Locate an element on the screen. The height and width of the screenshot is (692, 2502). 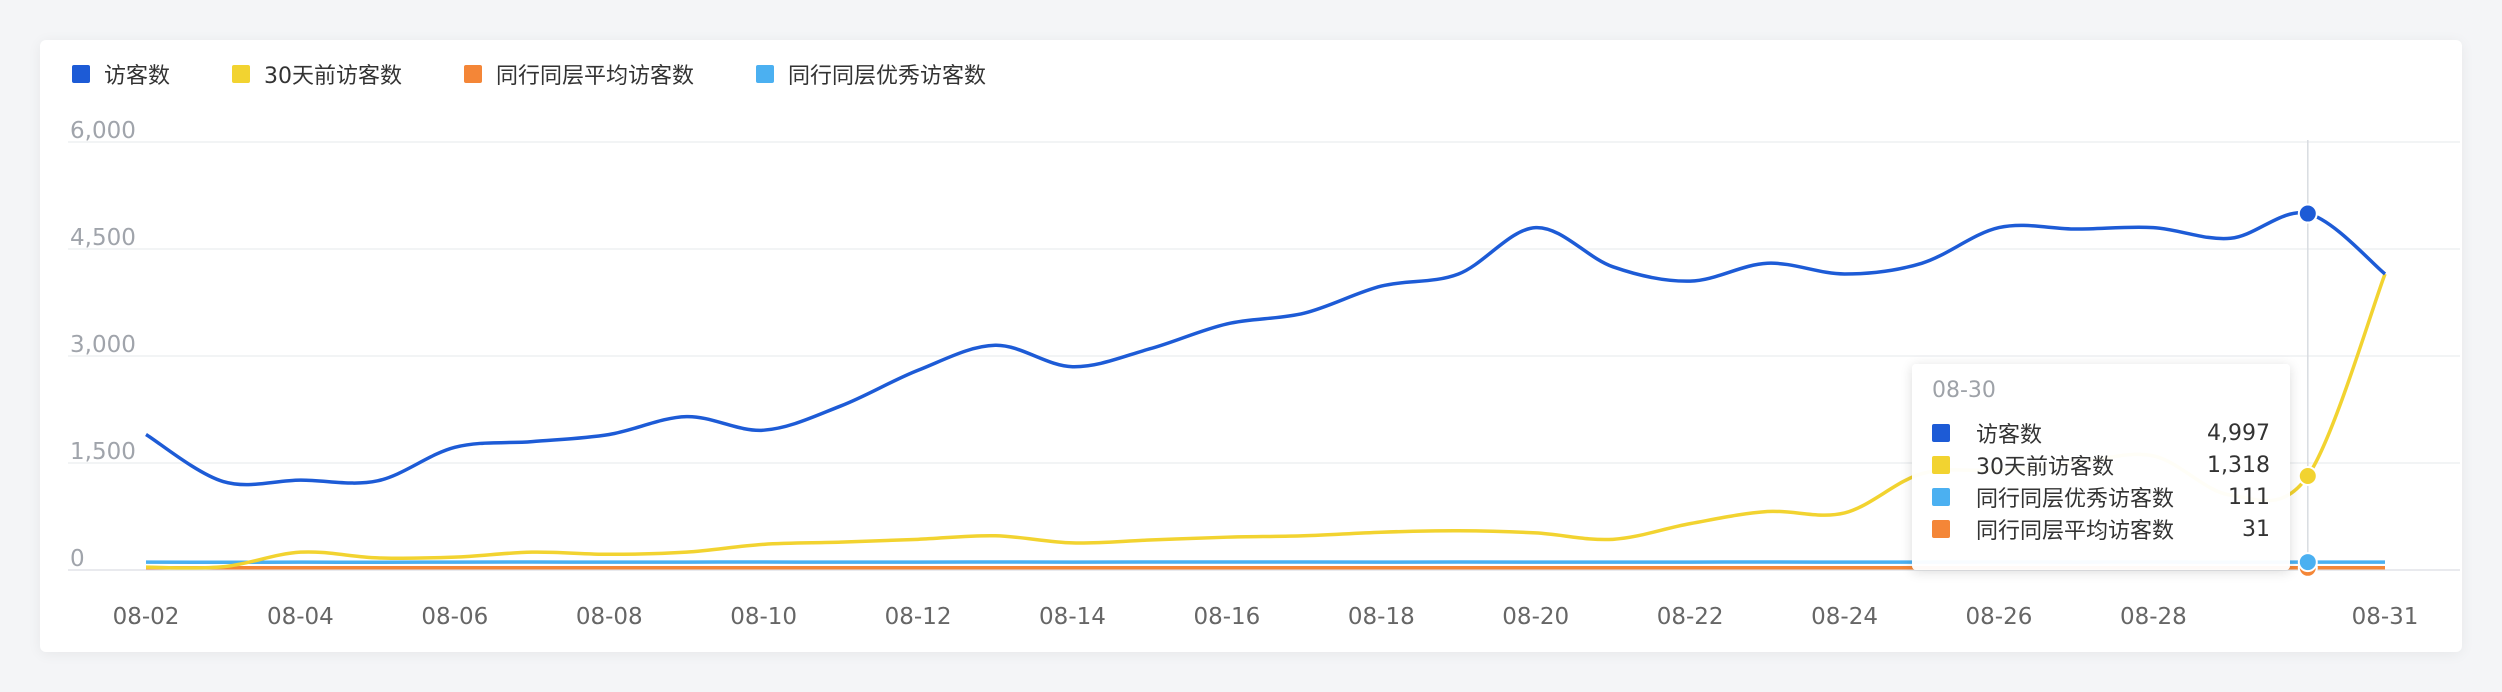
x-tick-label: 08-02 is located at coordinates (146, 617).